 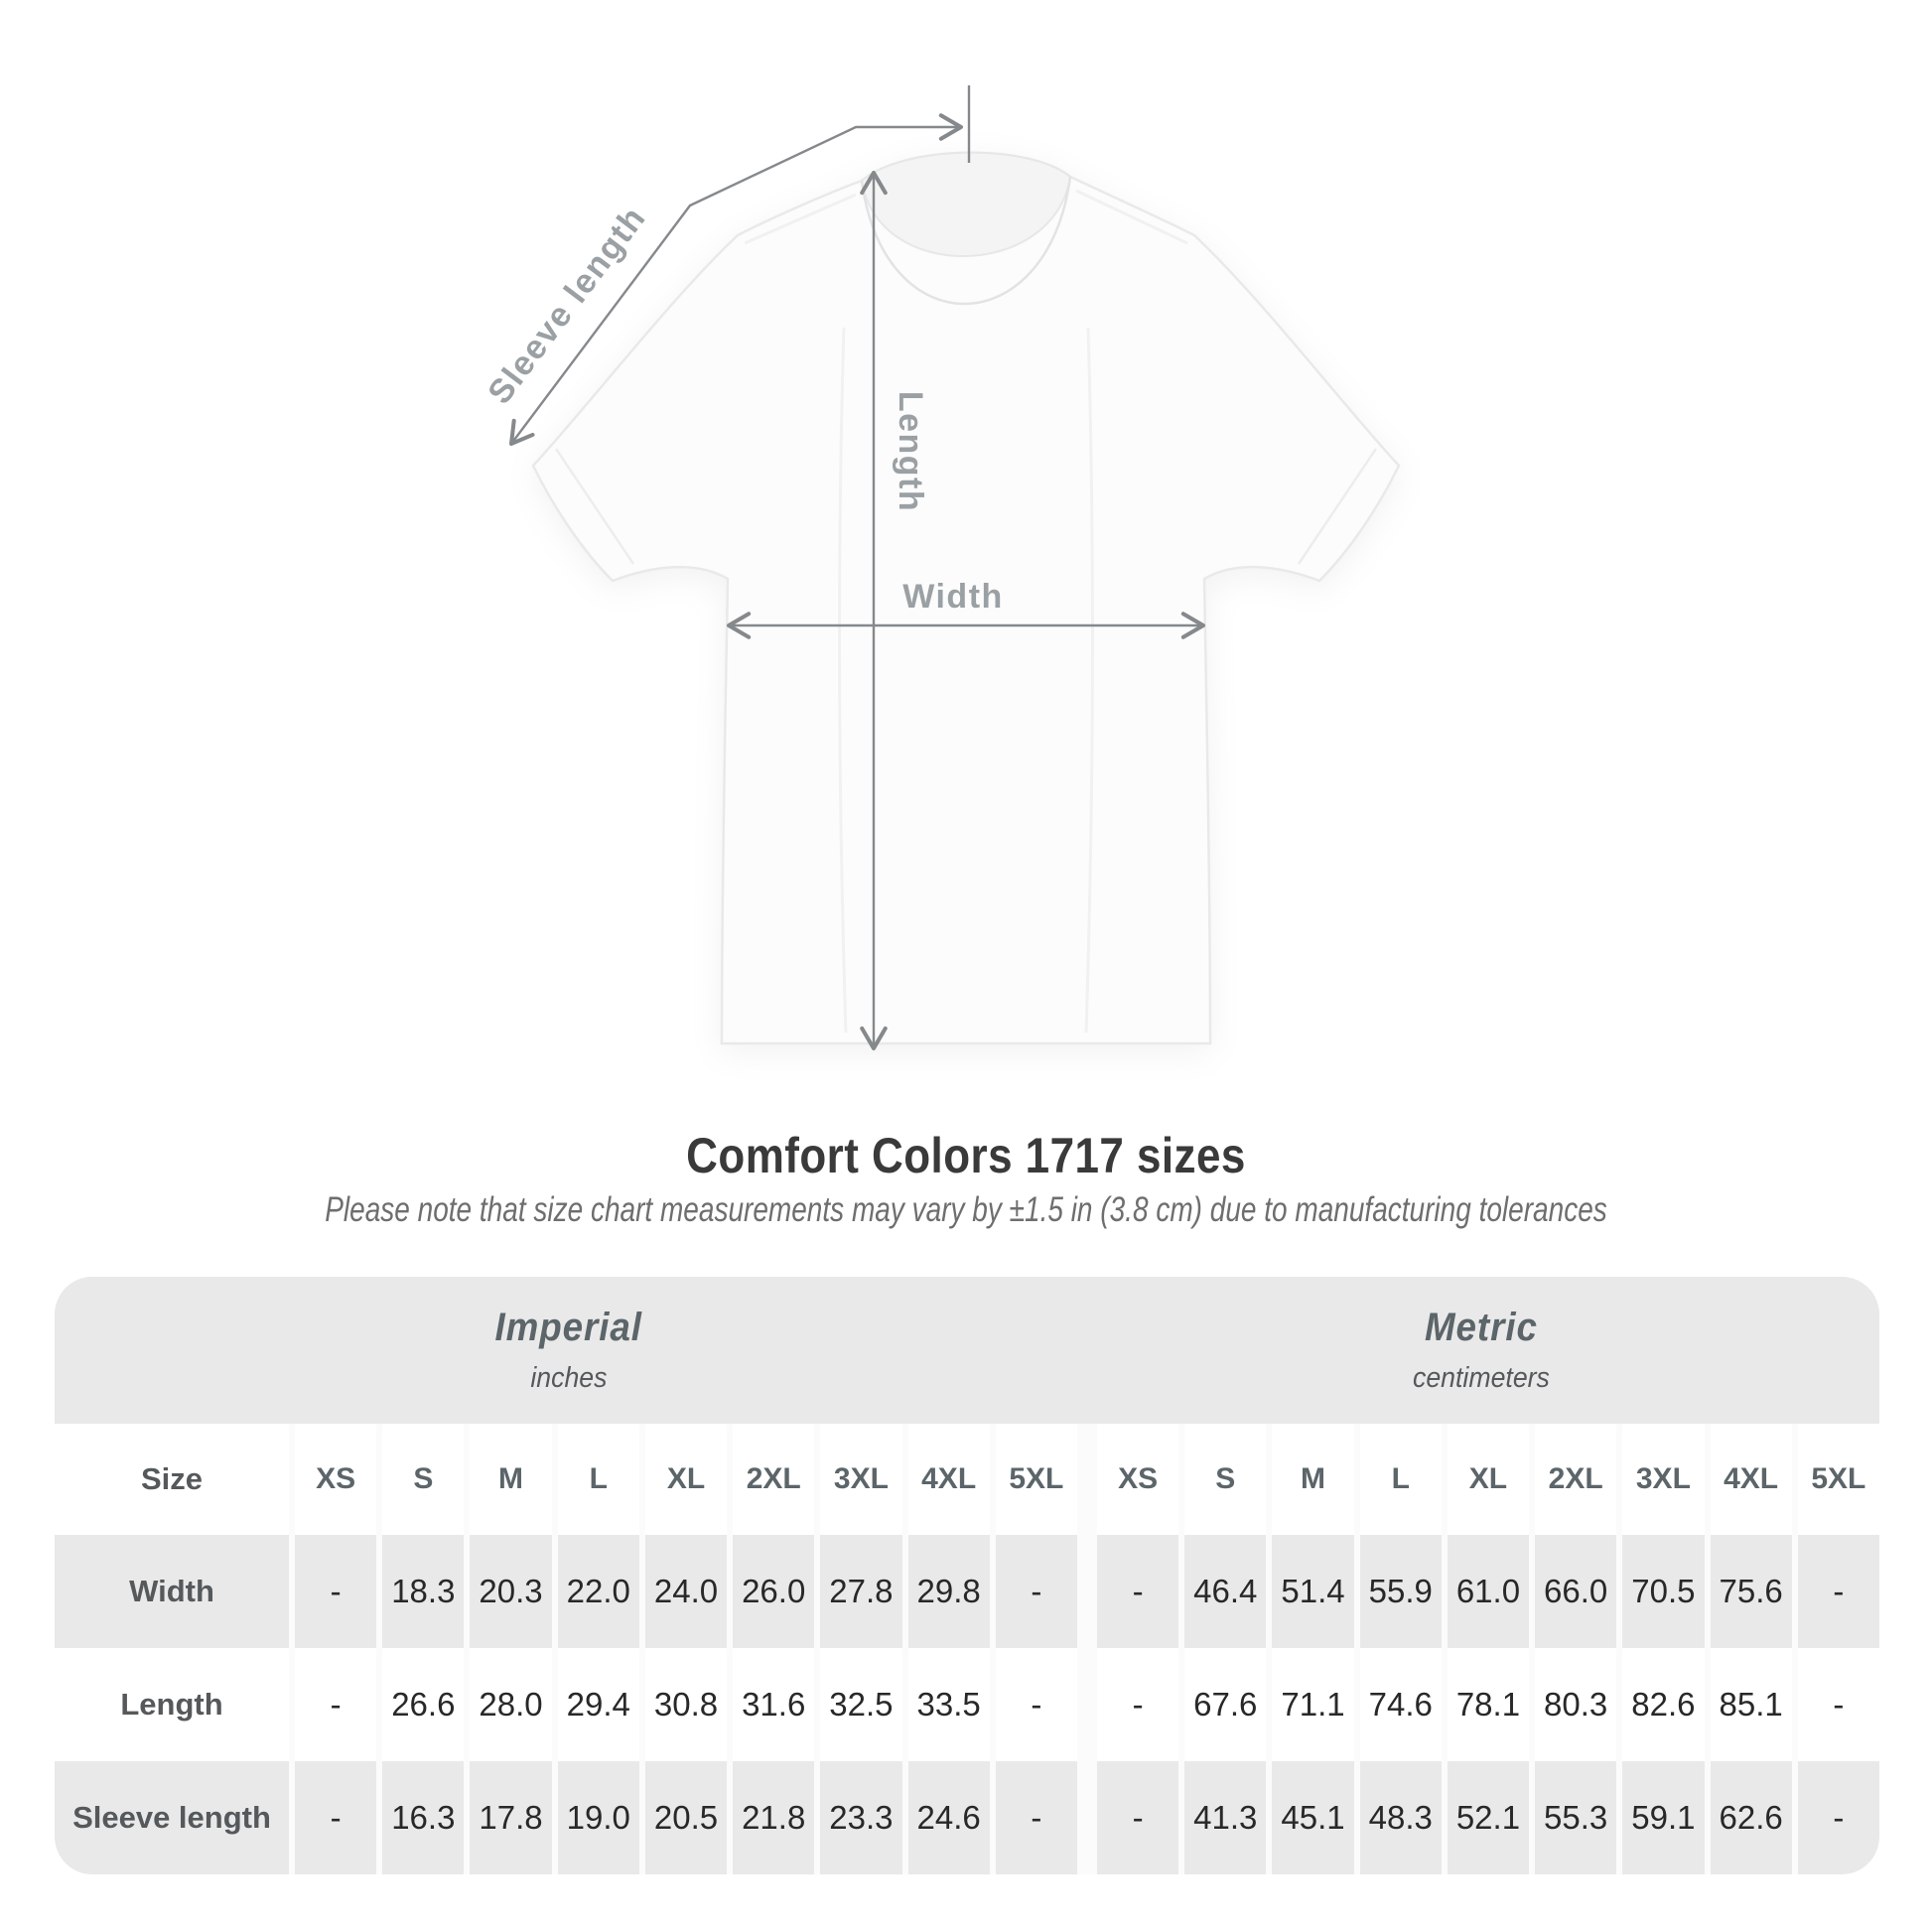 I want to click on metric-group-header: Metric centimeters, so click(x=1481, y=1350).